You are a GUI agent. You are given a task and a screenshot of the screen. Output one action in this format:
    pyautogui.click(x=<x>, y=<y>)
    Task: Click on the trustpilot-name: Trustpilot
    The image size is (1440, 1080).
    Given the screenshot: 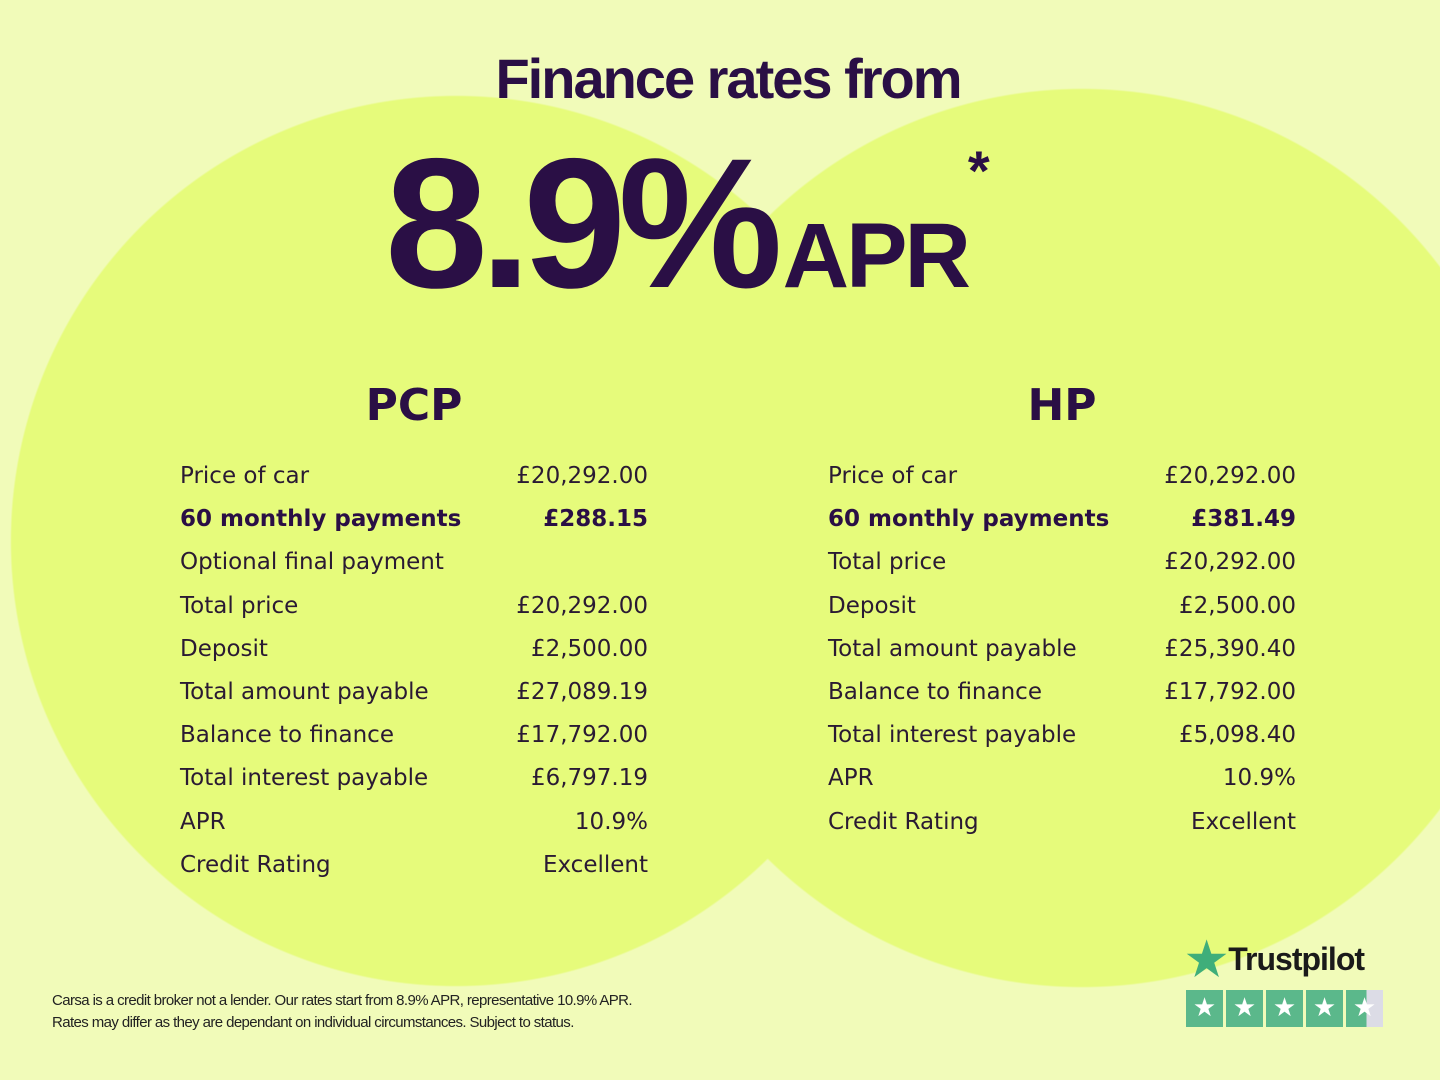 What is the action you would take?
    pyautogui.click(x=1296, y=958)
    